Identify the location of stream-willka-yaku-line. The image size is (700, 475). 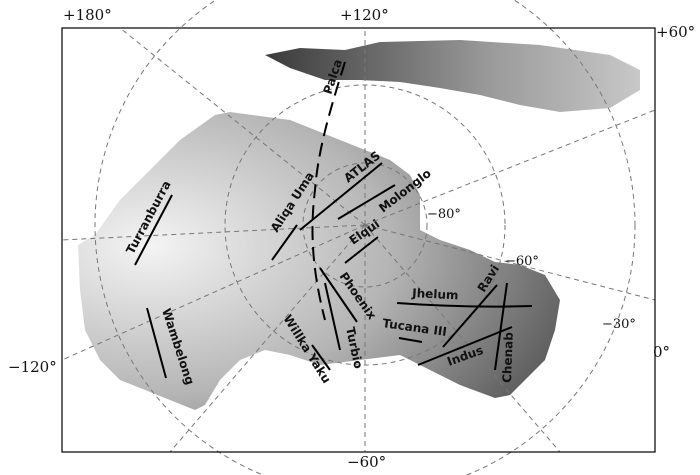
(321, 357).